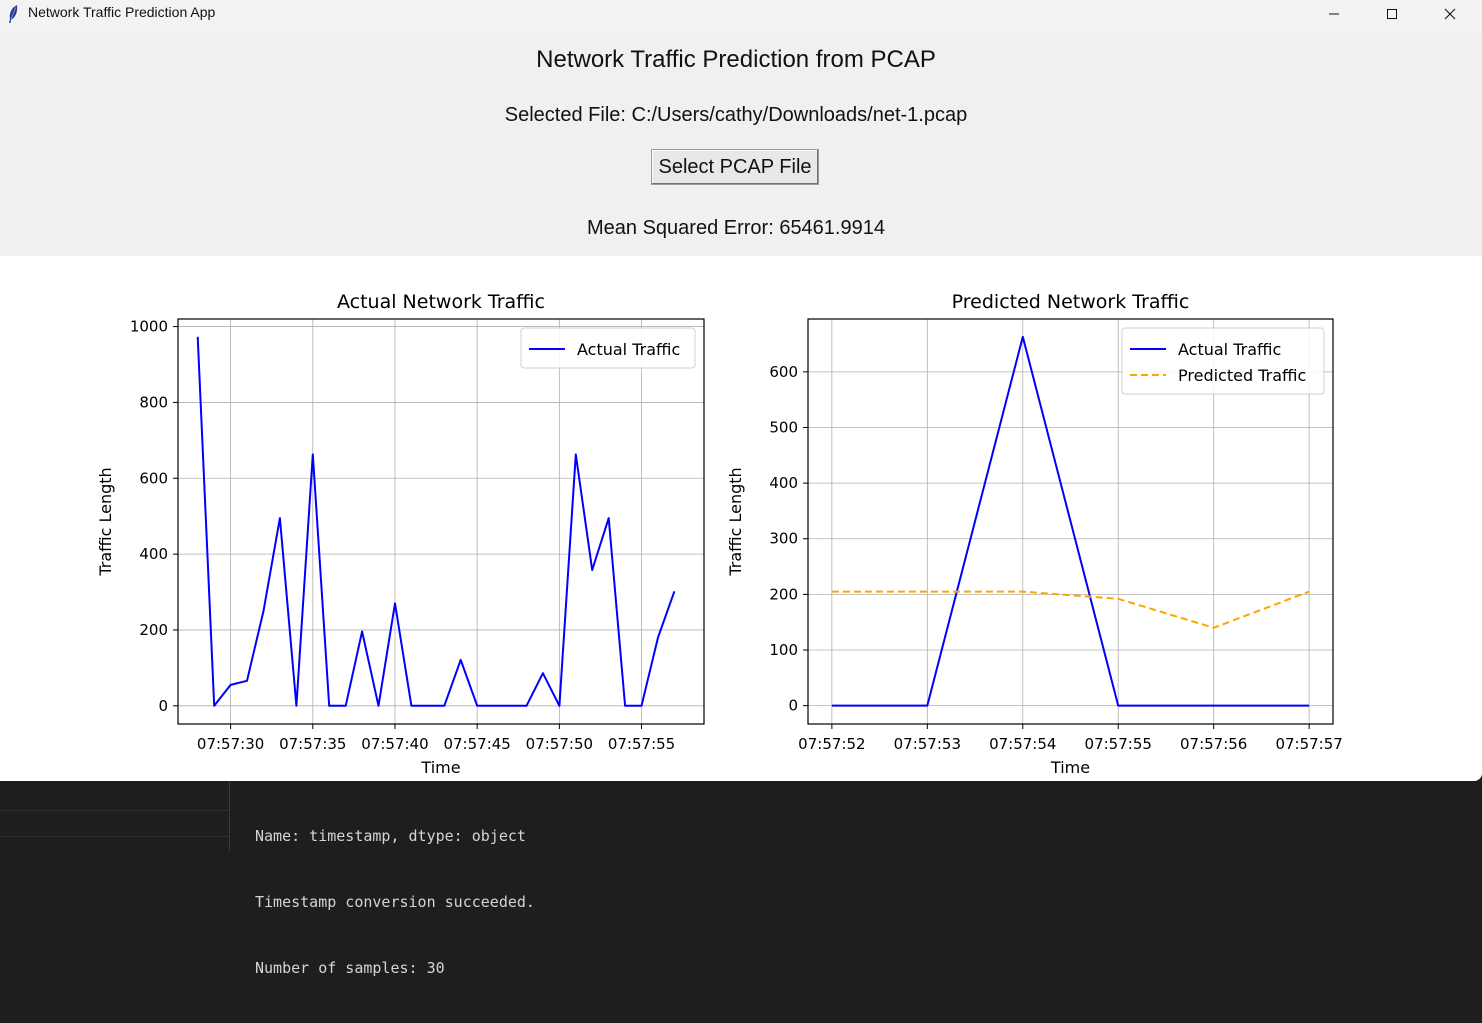 Image resolution: width=1482 pixels, height=1023 pixels. I want to click on console-line: Timestamp conversion succeeded., so click(395, 902).